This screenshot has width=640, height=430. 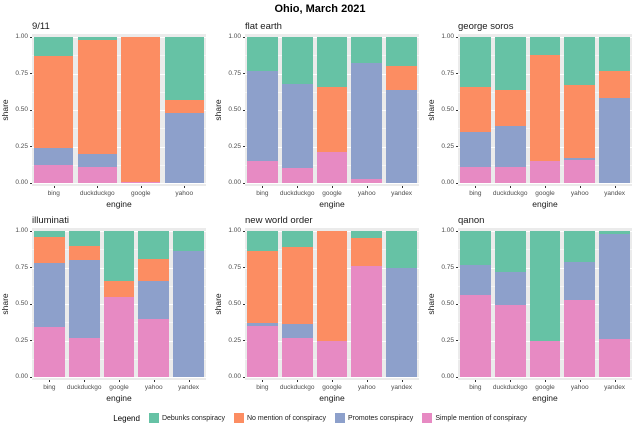 What do you see at coordinates (23, 340) in the screenshot?
I see `y-tick-label: 0.25` at bounding box center [23, 340].